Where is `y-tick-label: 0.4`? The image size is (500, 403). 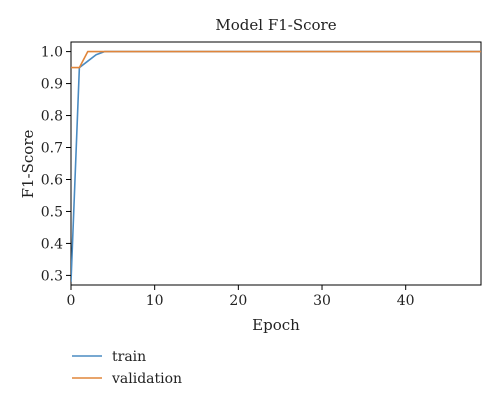 y-tick-label: 0.4 is located at coordinates (52, 244).